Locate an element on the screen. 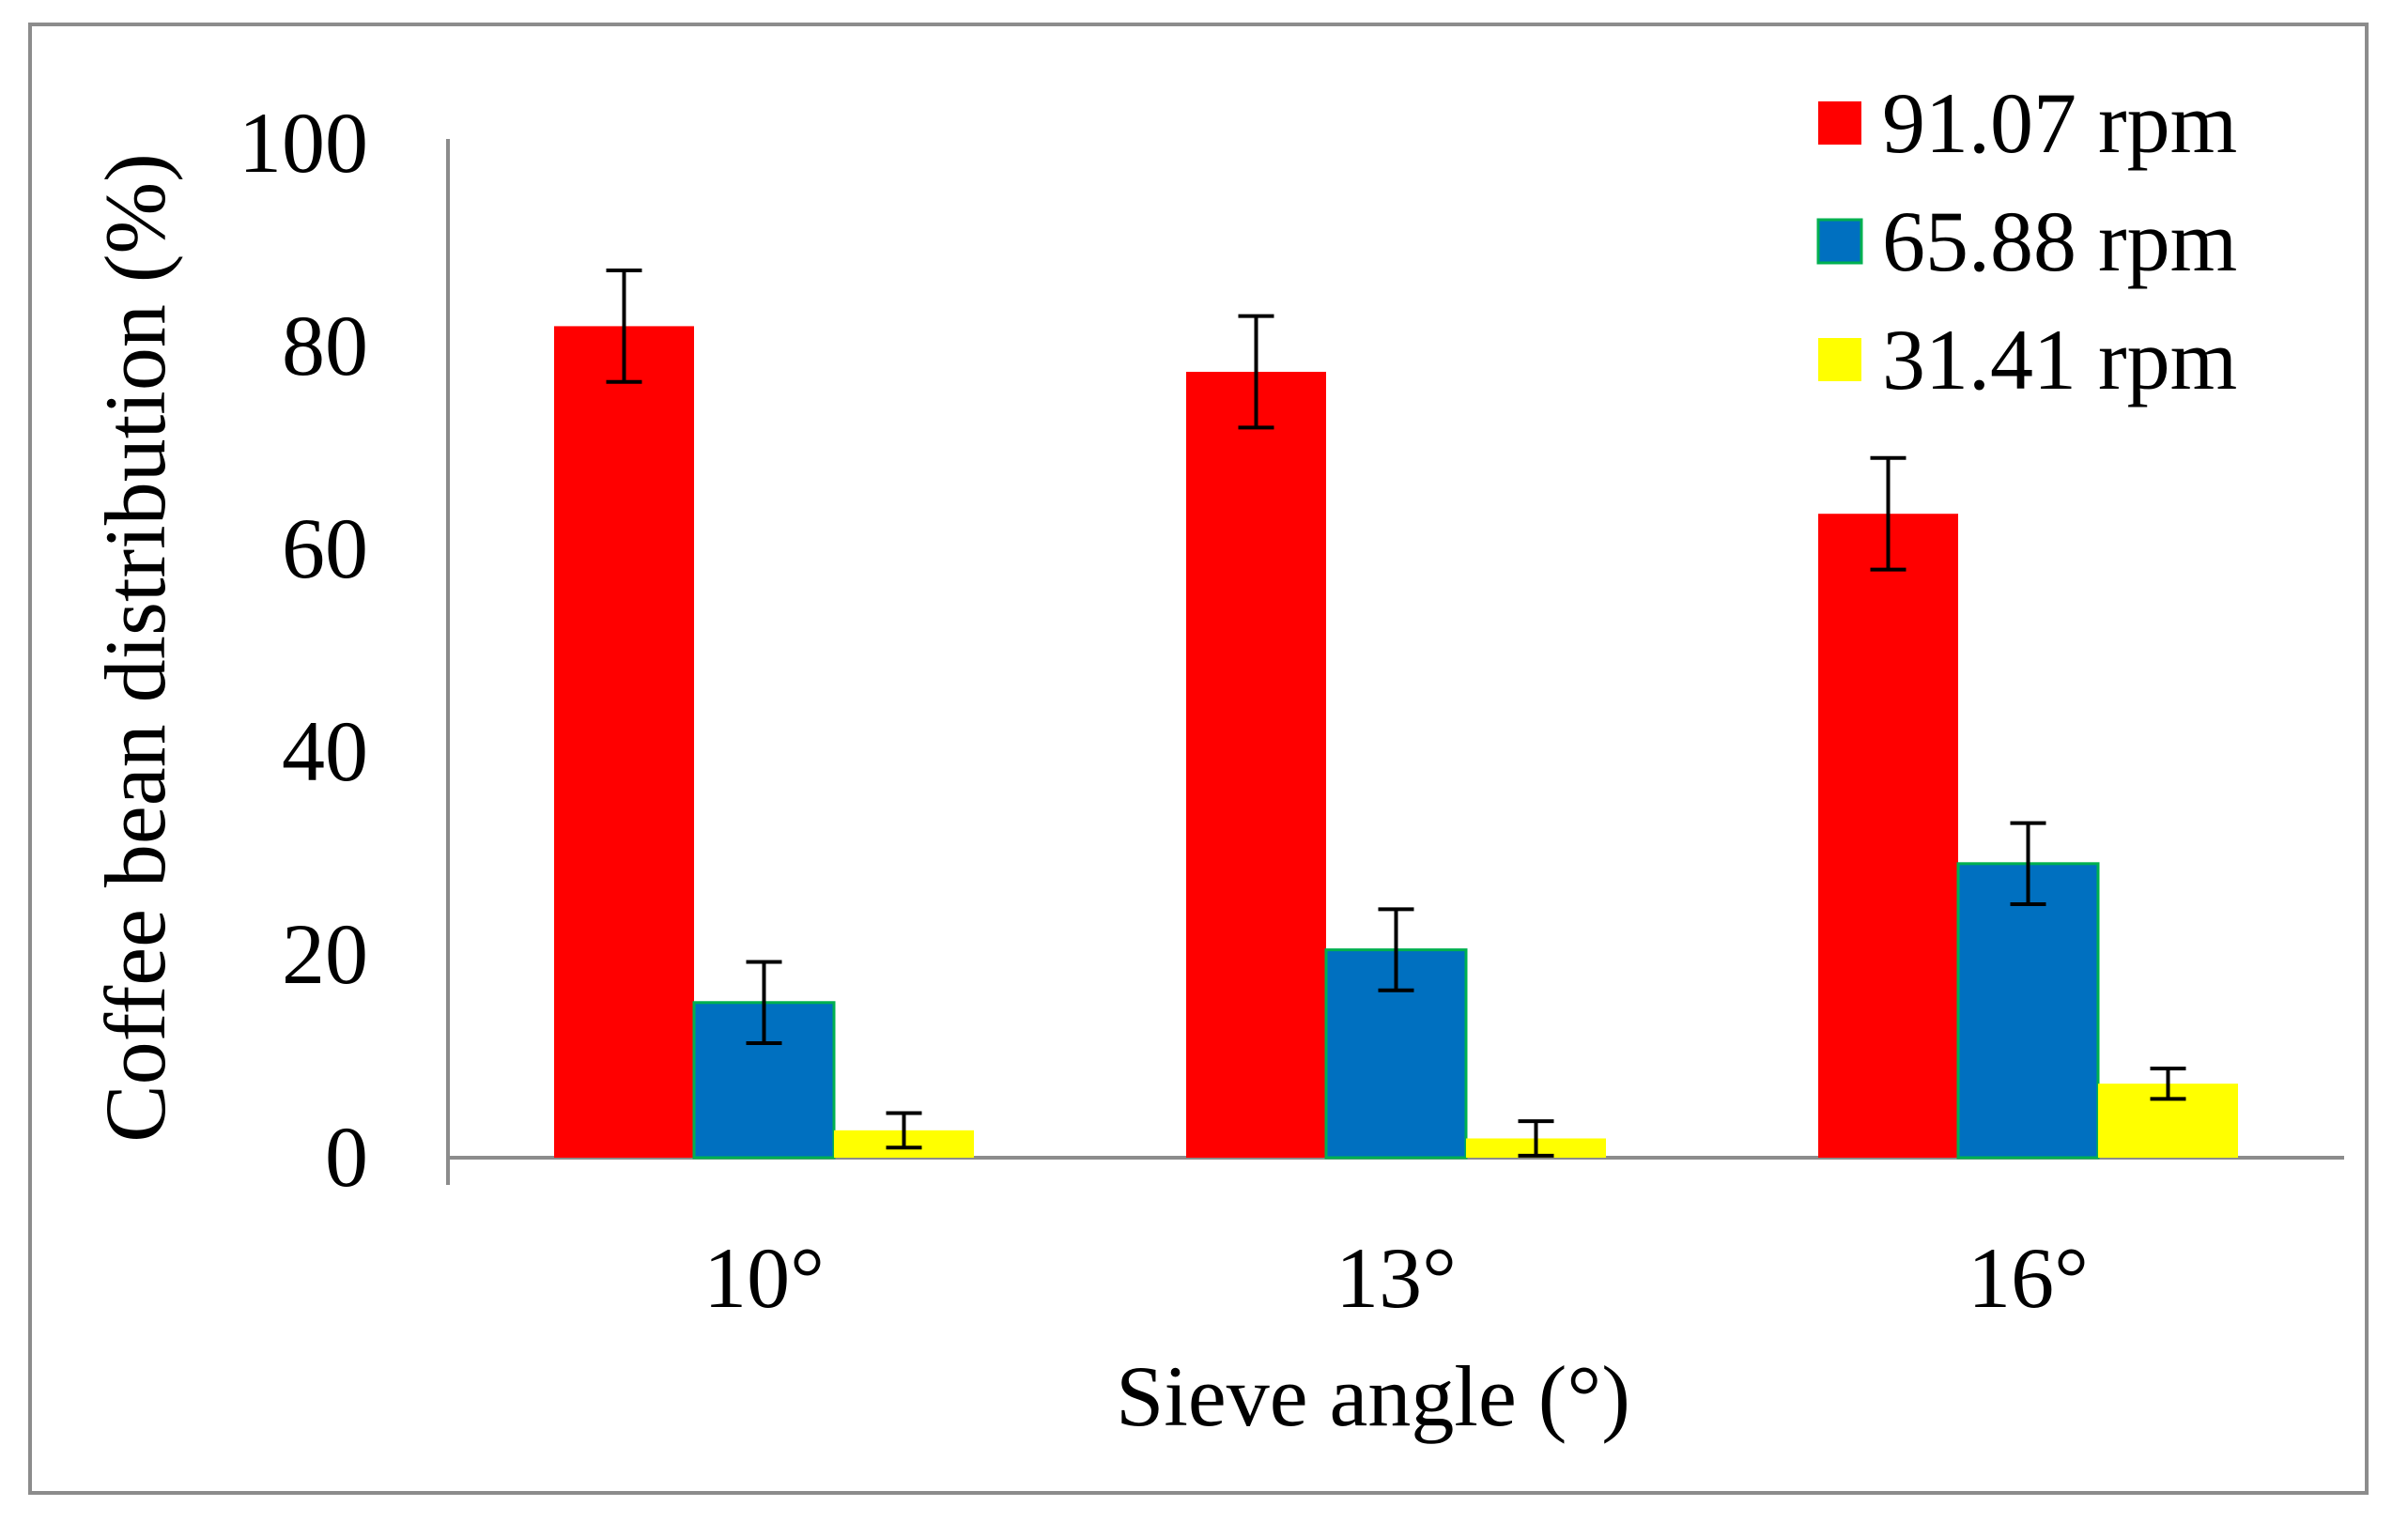  legend-label-2: 65.88 rpm is located at coordinates (2059, 241).